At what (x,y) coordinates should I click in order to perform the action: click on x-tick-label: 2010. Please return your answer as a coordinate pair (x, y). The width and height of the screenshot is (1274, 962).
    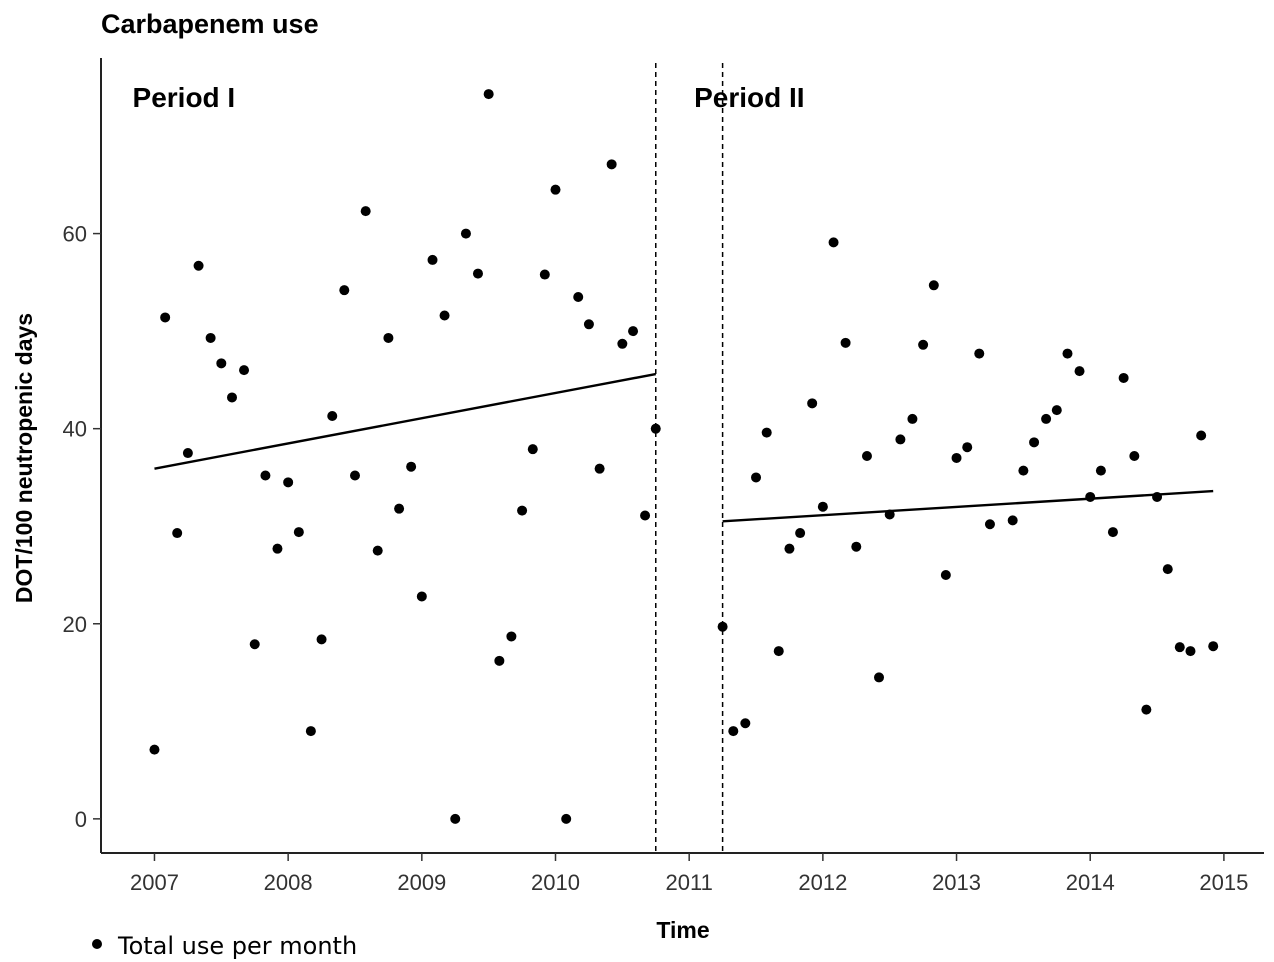
    Looking at the image, I should click on (555, 882).